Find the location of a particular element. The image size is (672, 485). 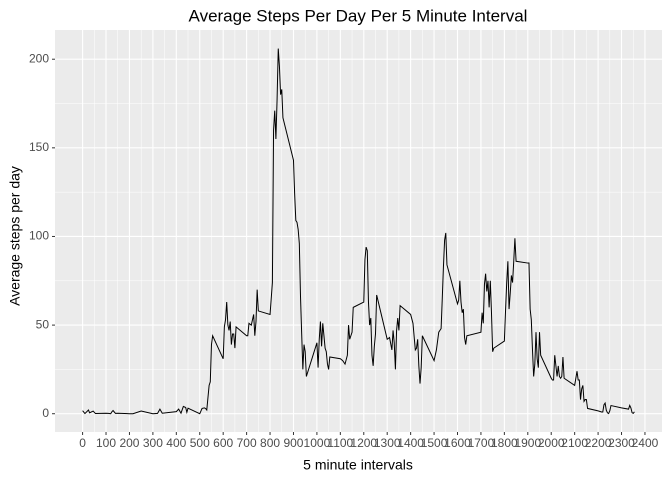

x-tick-label: 1200 is located at coordinates (363, 443).